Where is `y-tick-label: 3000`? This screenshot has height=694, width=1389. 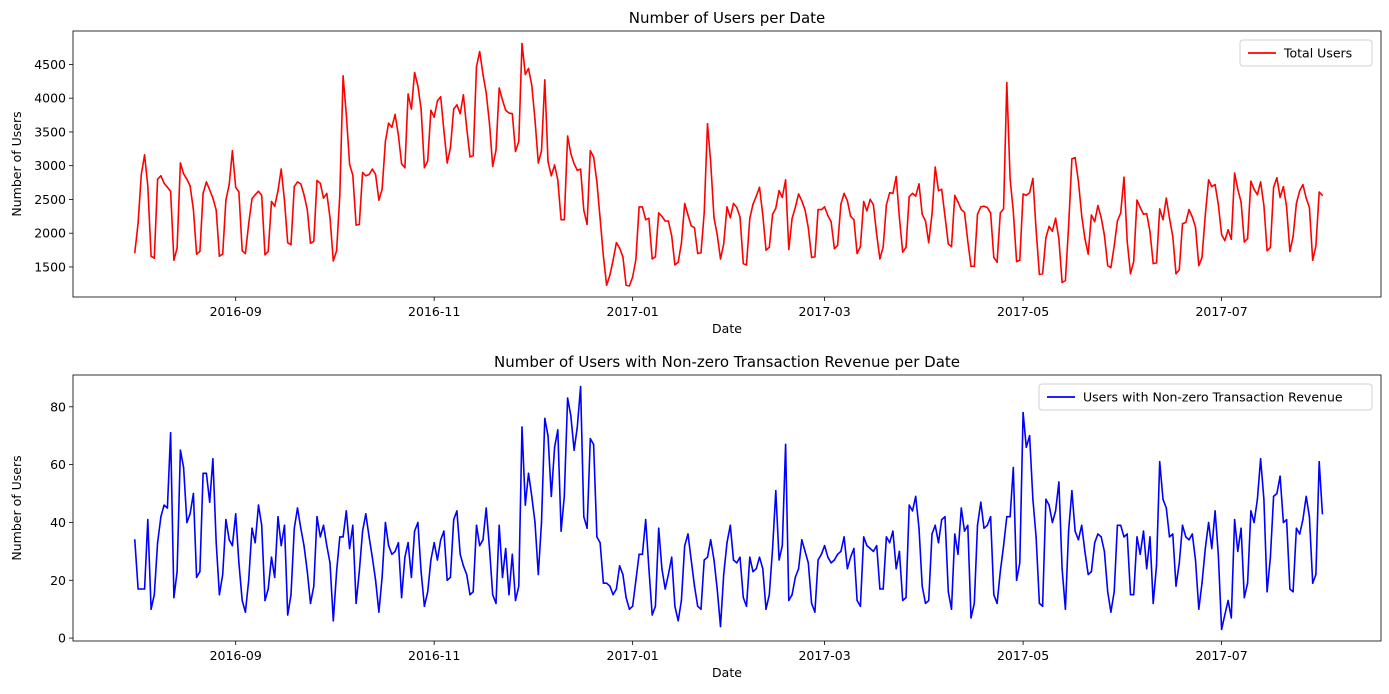 y-tick-label: 3000 is located at coordinates (50, 165).